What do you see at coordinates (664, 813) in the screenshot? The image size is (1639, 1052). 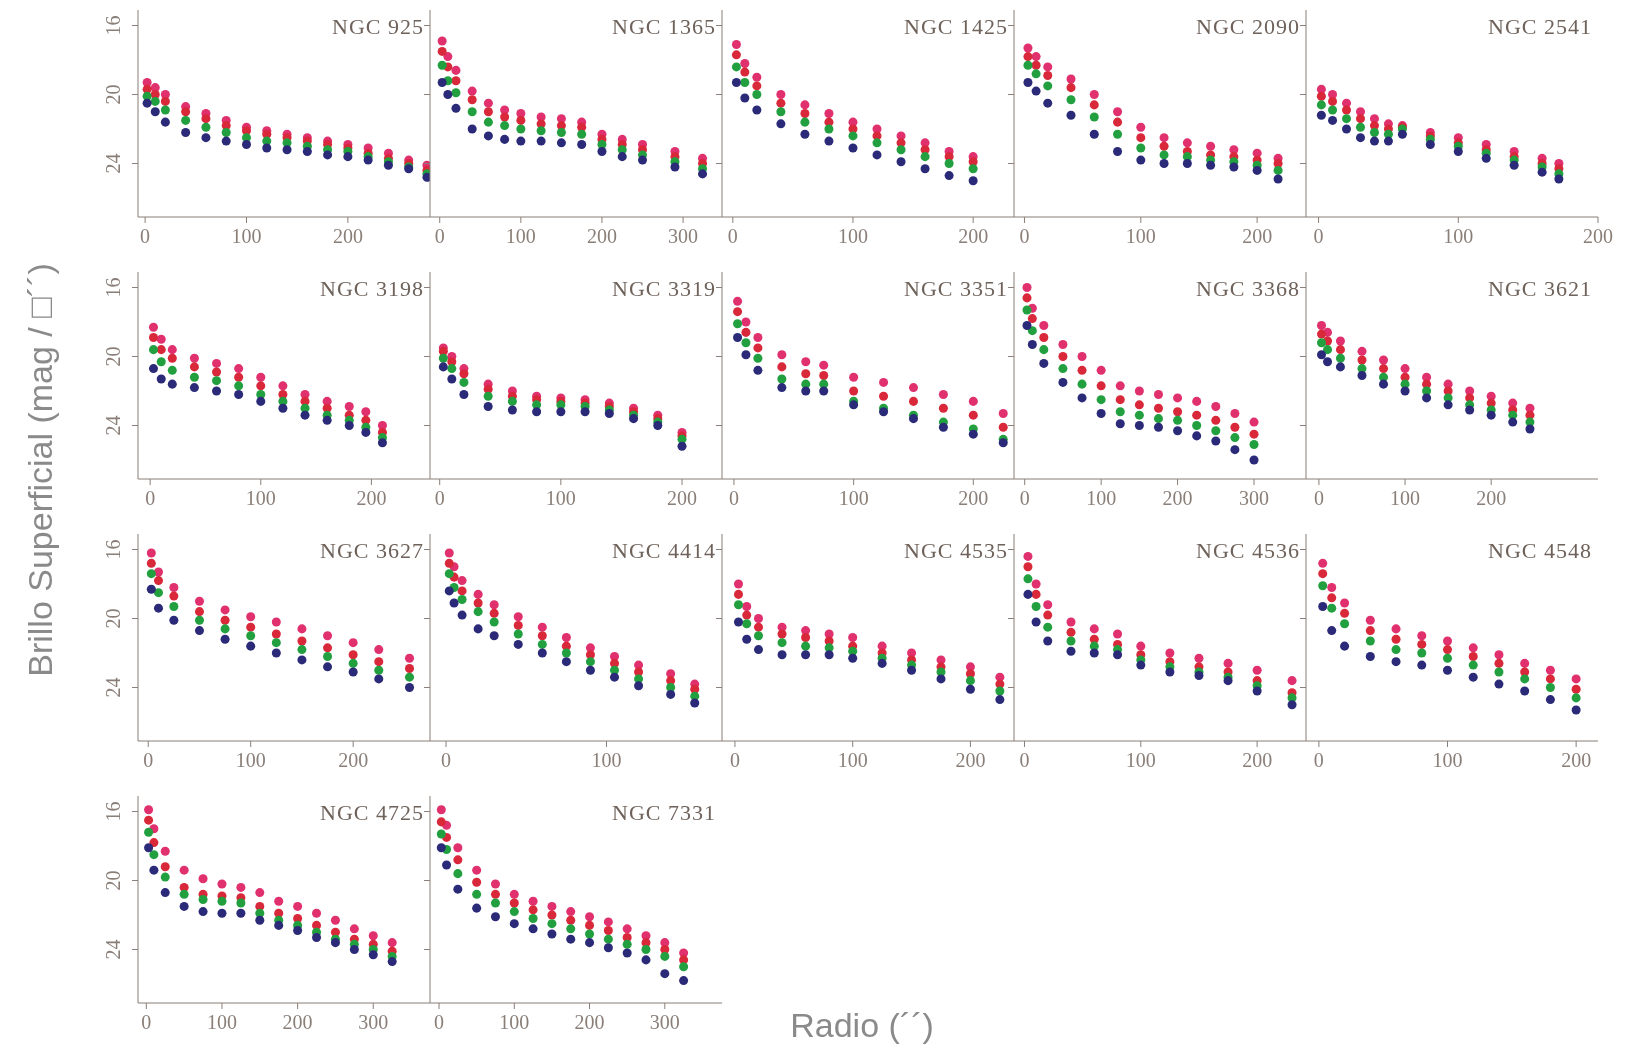 I see `chart-title: NGC 7331` at bounding box center [664, 813].